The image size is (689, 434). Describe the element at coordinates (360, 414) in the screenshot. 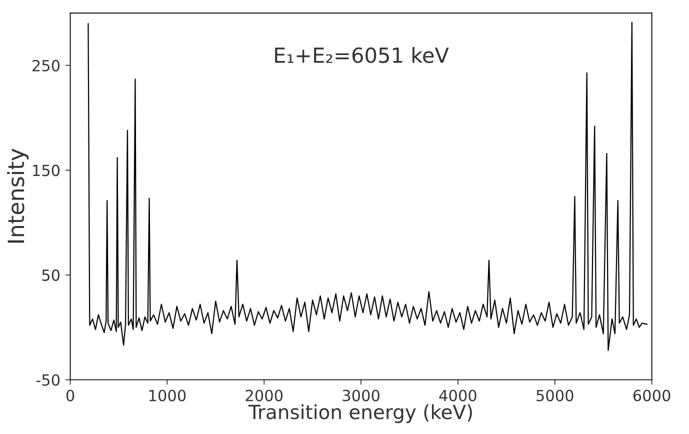

I see `x-axis-title: Transition energy (keV)` at that location.